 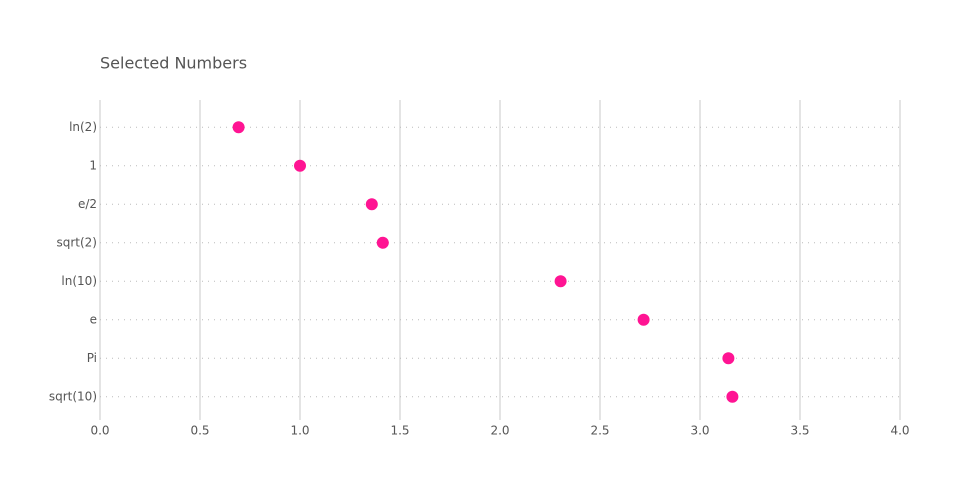 I want to click on y-tick-label: sqrt(2), so click(x=76, y=242).